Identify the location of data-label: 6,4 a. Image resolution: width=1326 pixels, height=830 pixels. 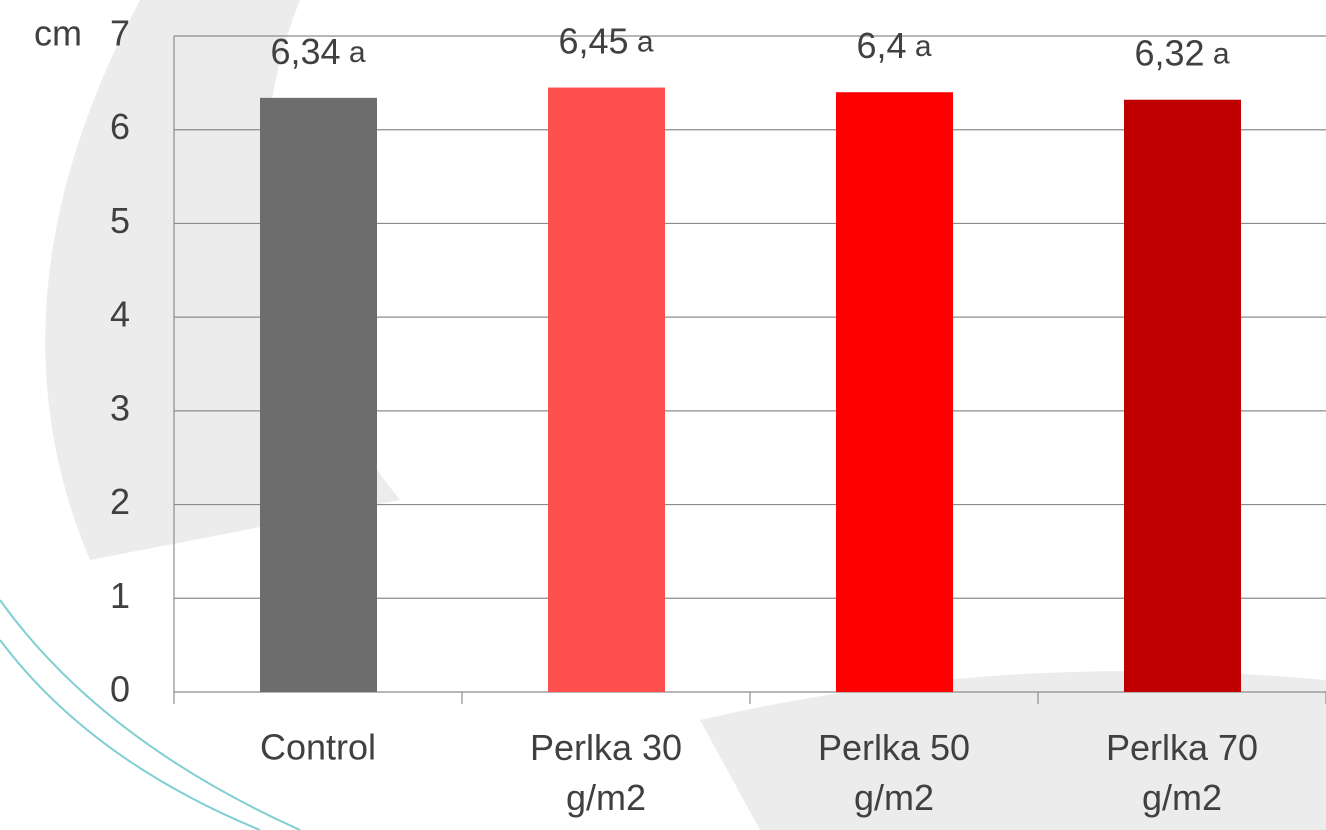
(893, 45).